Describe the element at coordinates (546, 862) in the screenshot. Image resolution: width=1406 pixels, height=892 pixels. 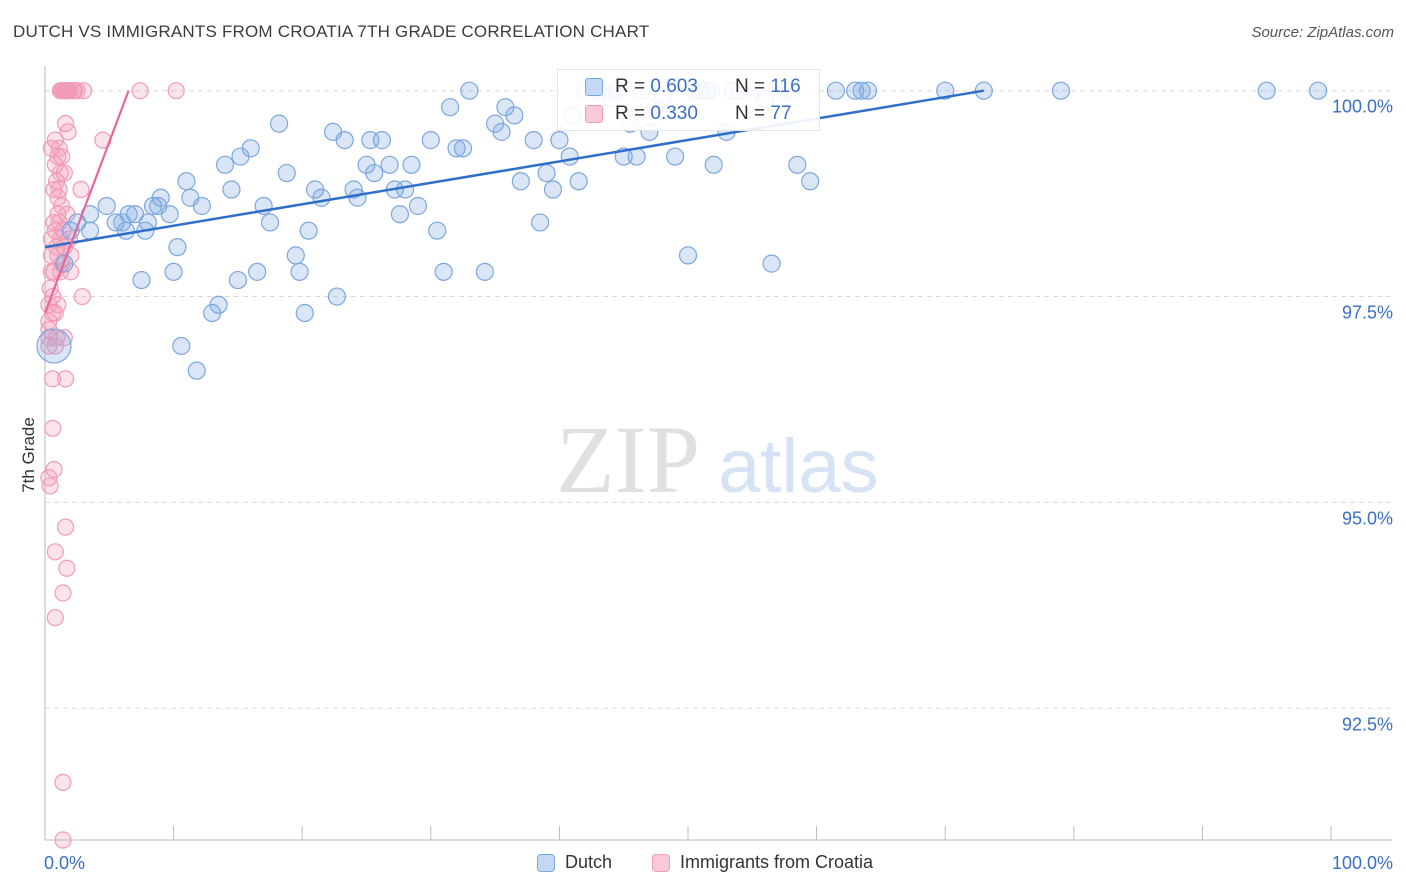
I see `legend-swatch-dutch` at that location.